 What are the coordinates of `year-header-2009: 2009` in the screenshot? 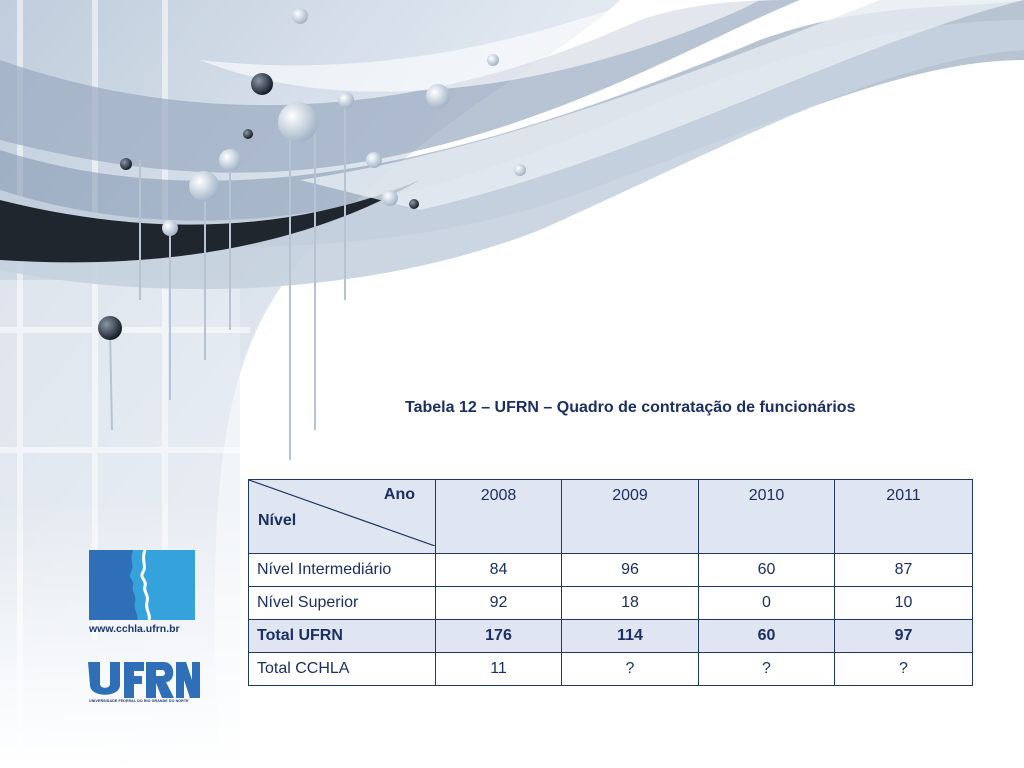 It's located at (630, 516).